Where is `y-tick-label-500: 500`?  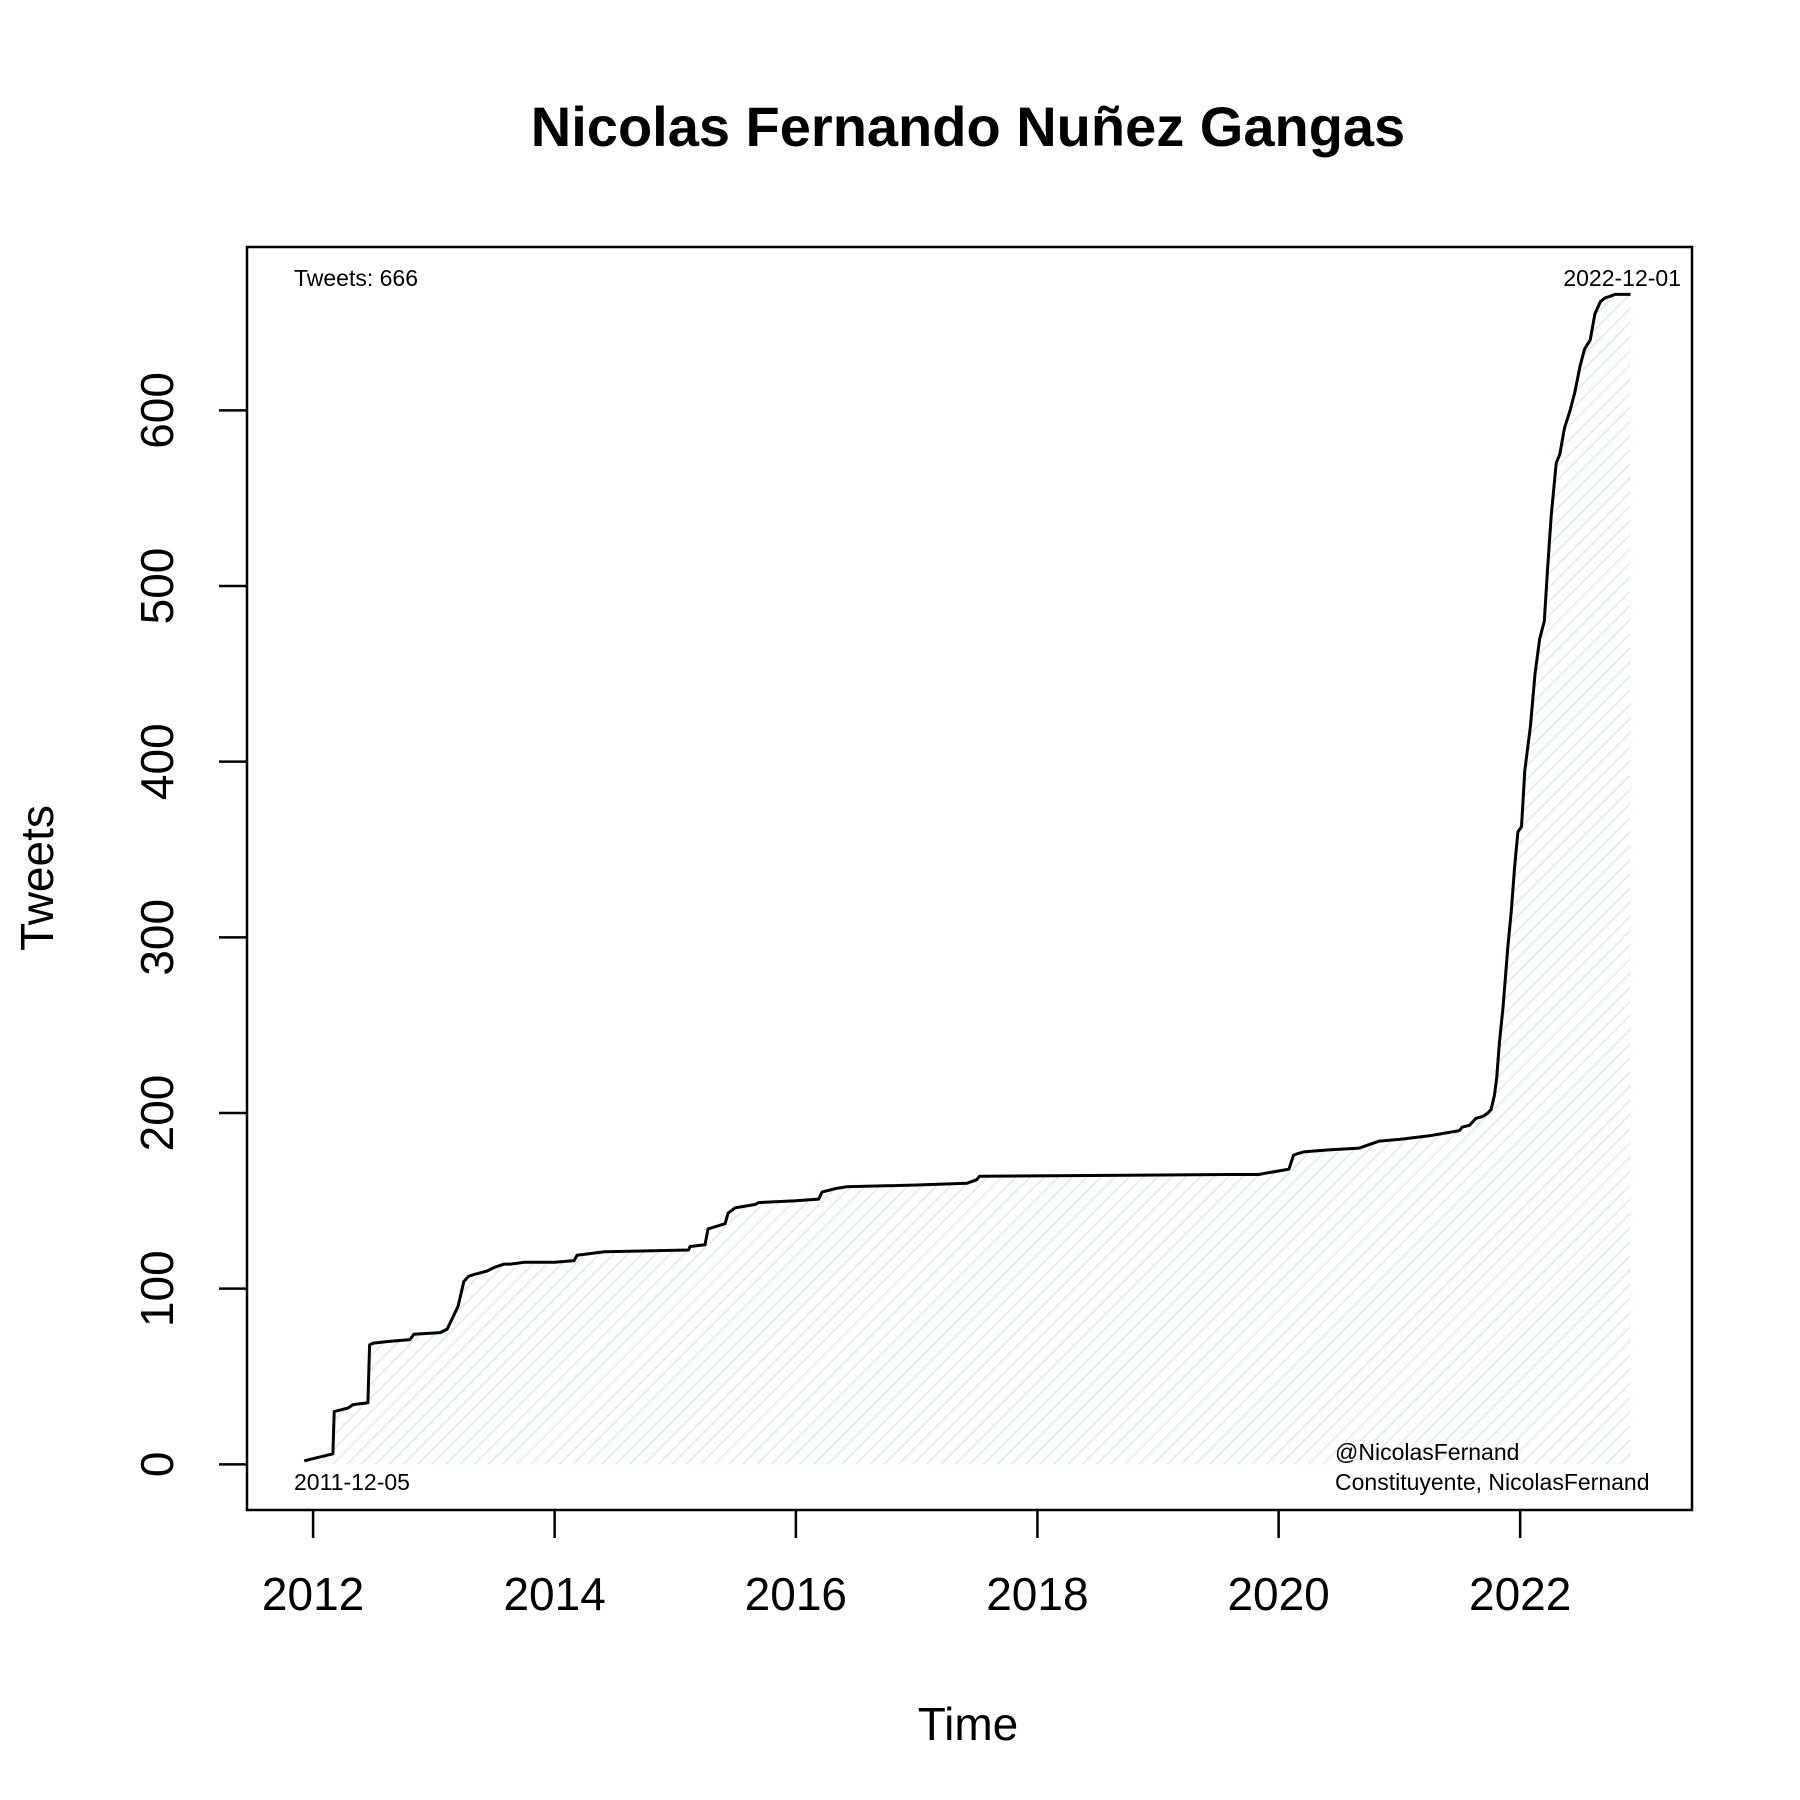 y-tick-label-500: 500 is located at coordinates (157, 586).